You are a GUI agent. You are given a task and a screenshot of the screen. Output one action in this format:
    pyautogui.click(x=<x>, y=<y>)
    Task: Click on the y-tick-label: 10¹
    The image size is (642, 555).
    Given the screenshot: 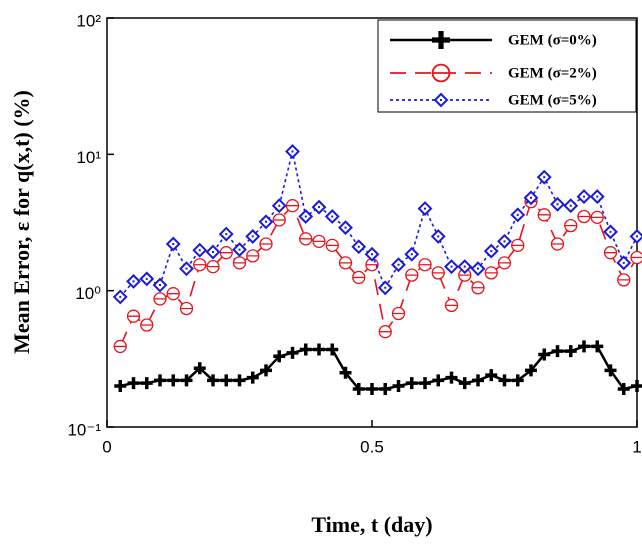 What is the action you would take?
    pyautogui.click(x=88, y=157)
    